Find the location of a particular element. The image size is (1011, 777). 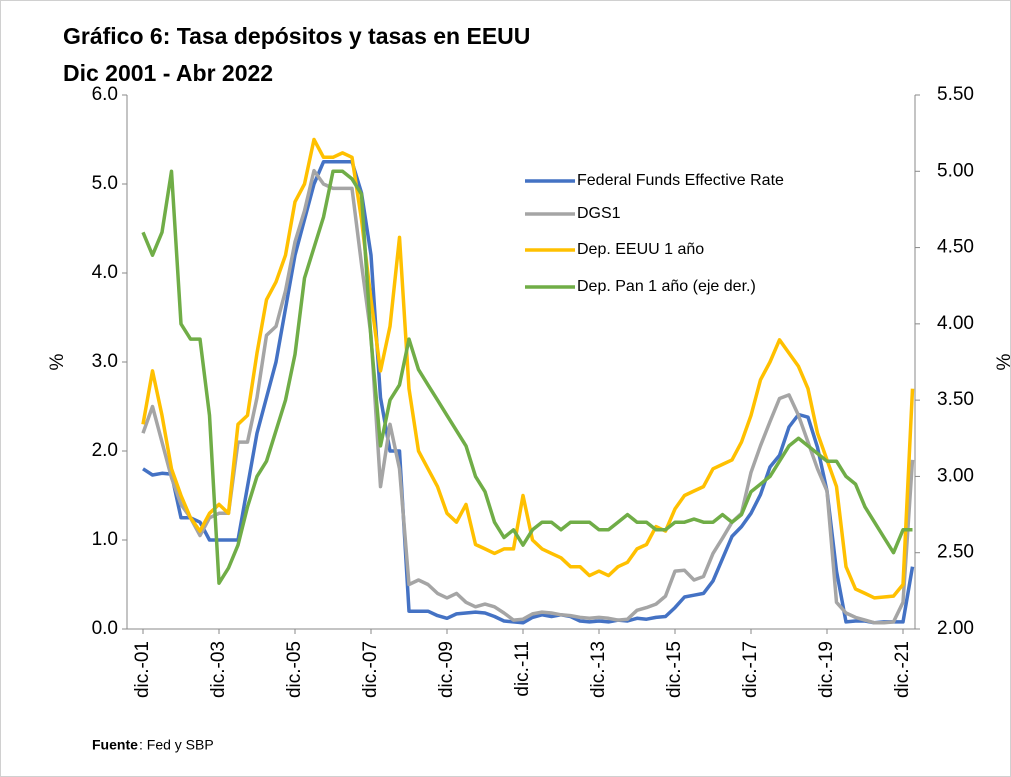

x-tick-label: dic.-13 is located at coordinates (598, 669).